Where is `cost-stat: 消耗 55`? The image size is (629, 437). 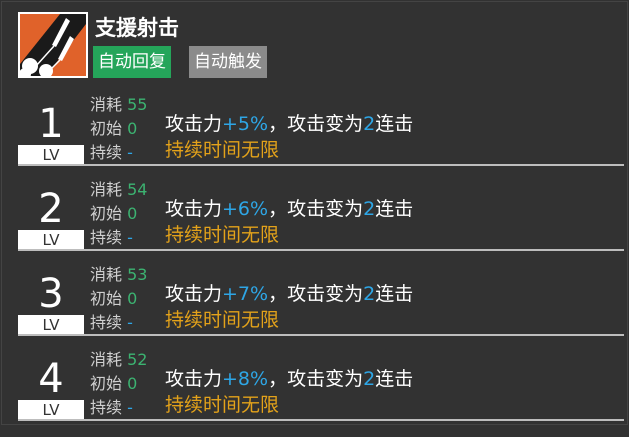 cost-stat: 消耗 55 is located at coordinates (118, 105).